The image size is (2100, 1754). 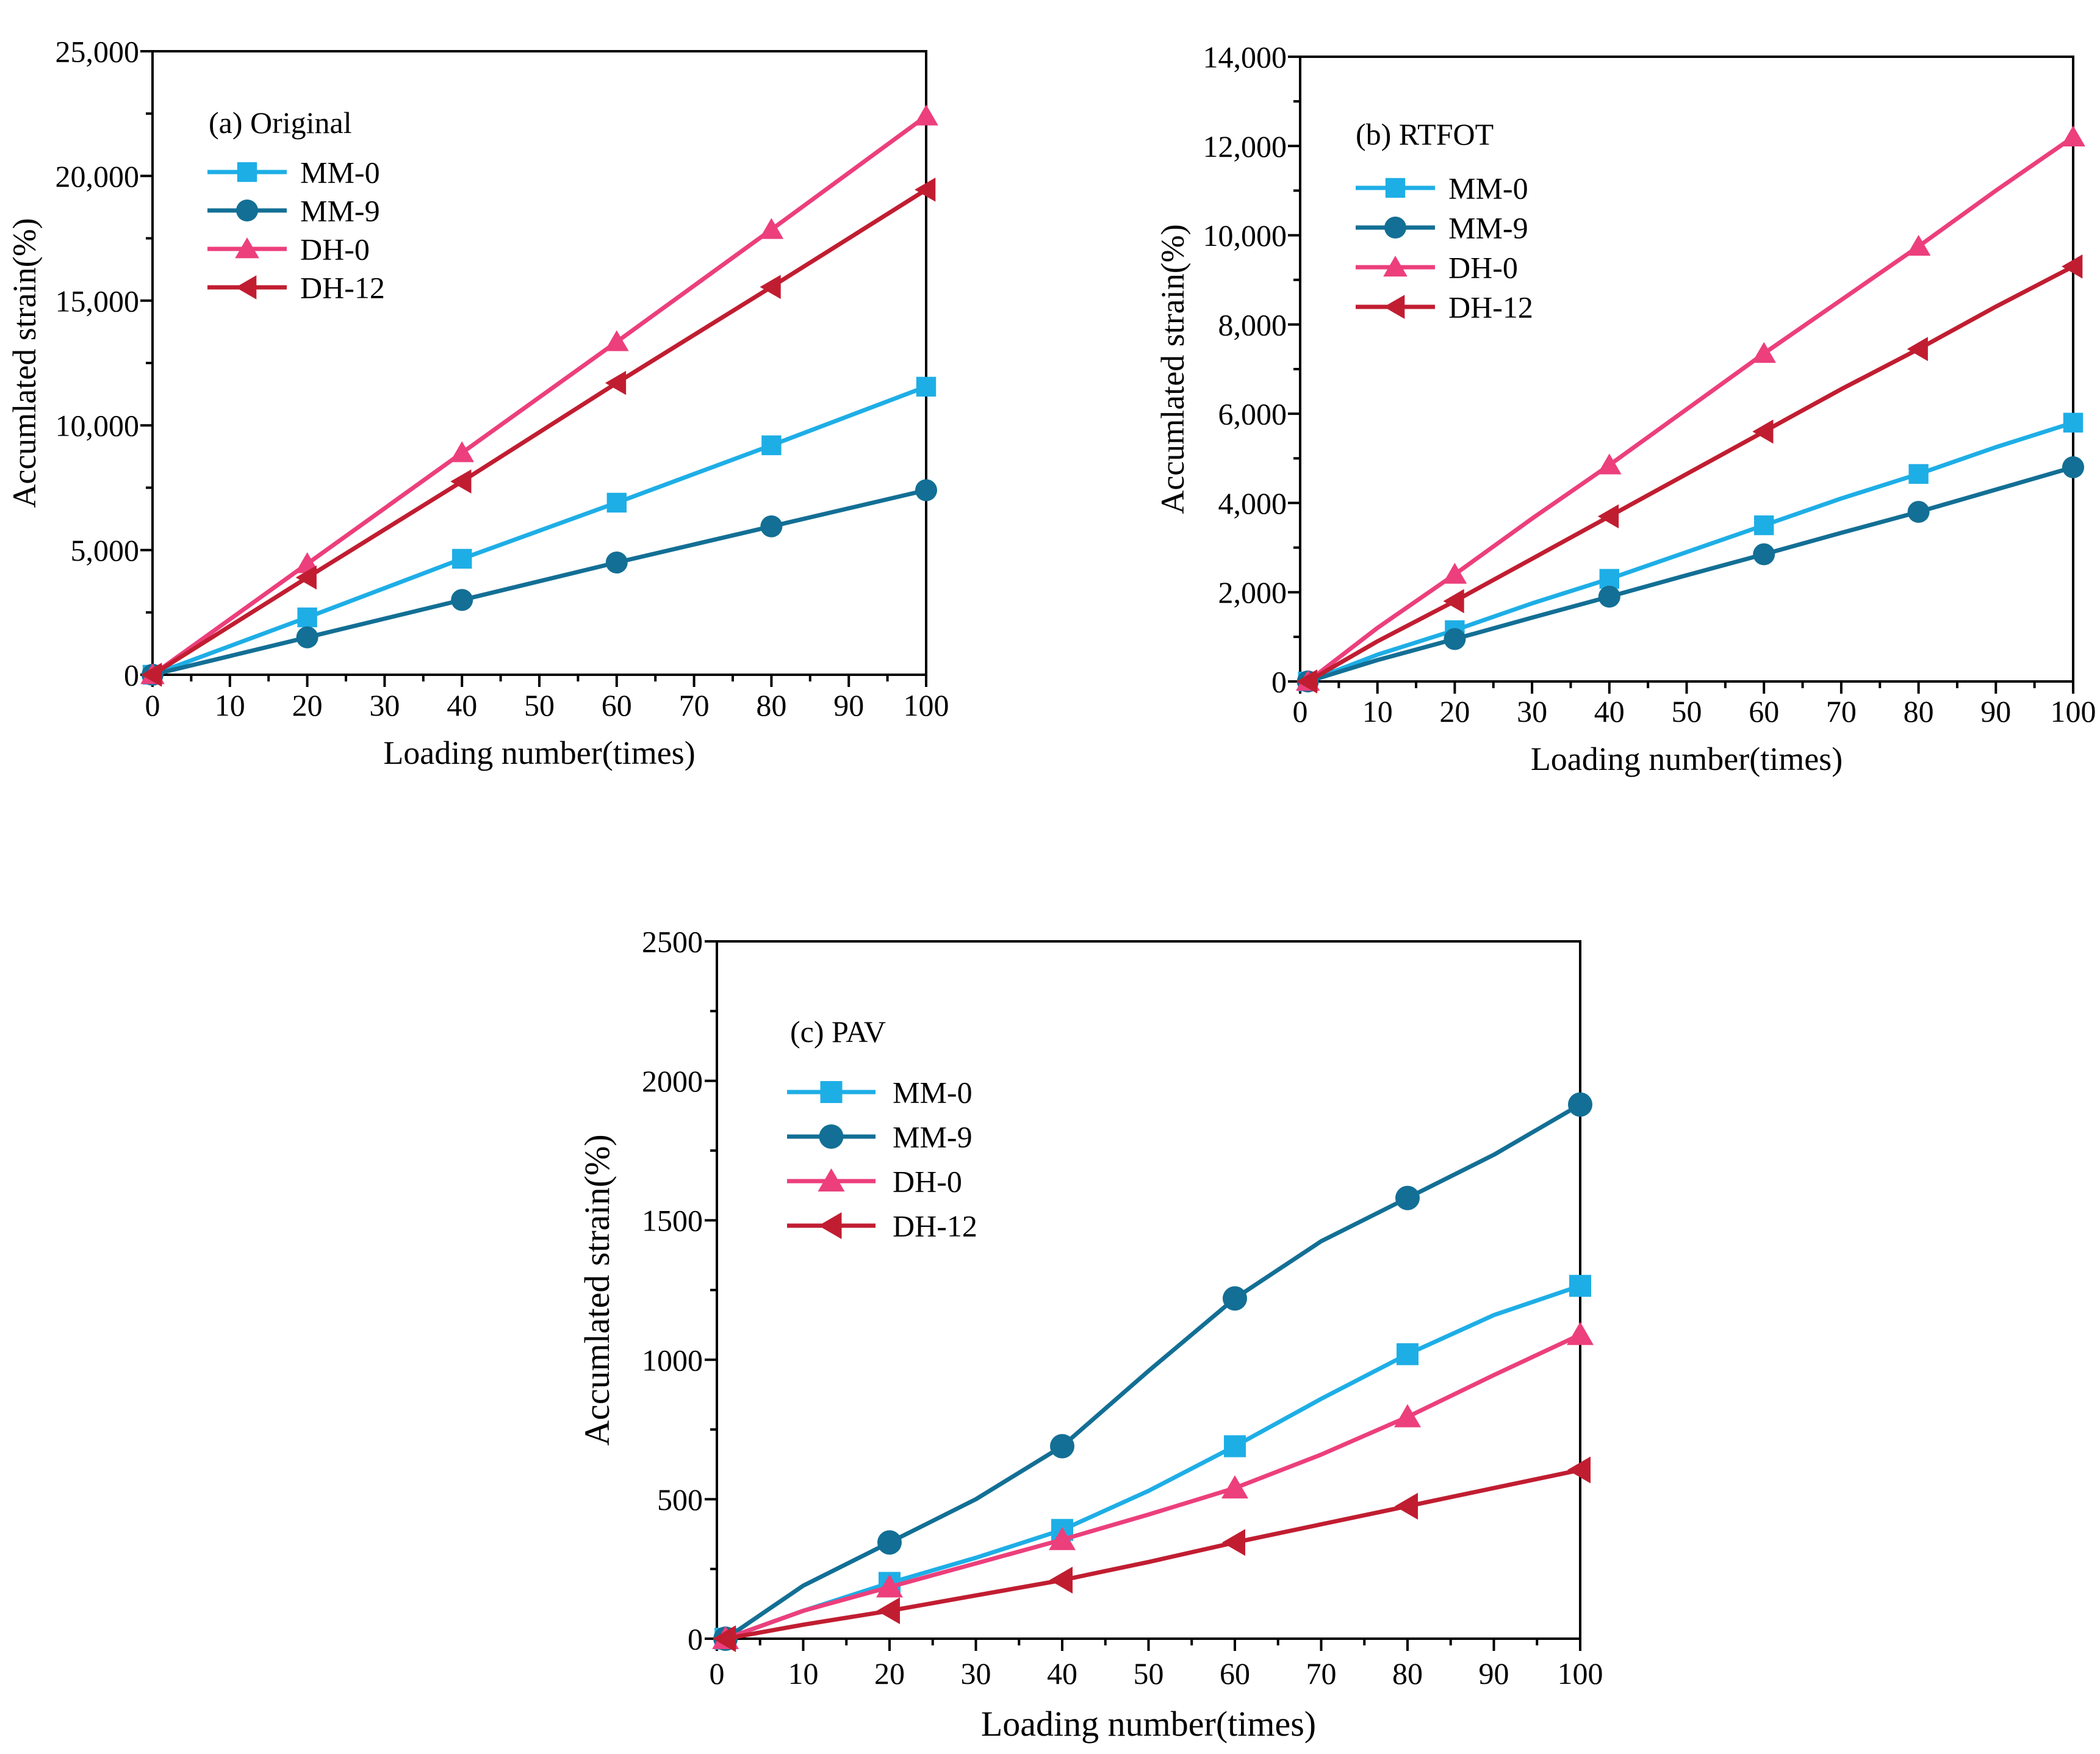 I want to click on x-axis-label: Loading number(times), so click(x=1148, y=1724).